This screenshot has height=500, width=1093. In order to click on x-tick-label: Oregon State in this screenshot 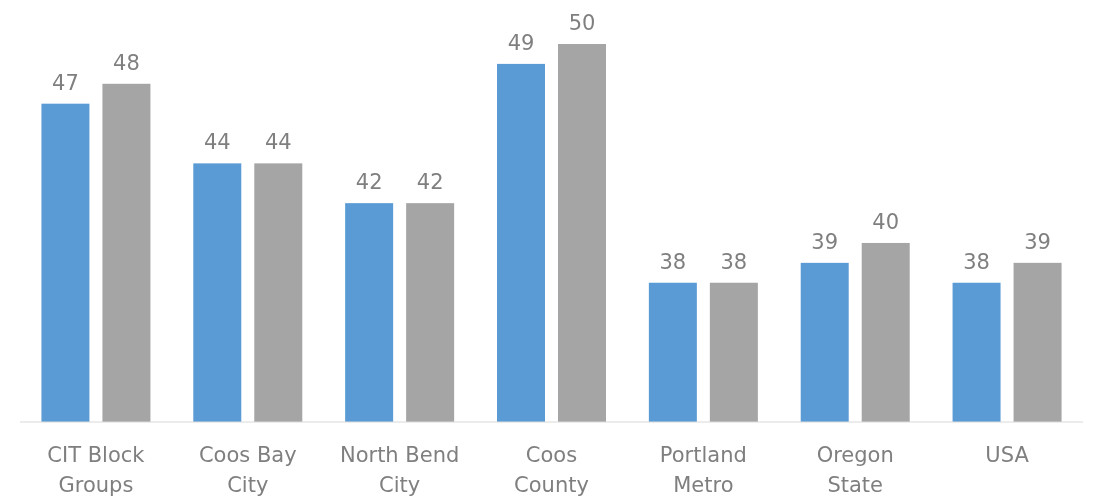, I will do `click(855, 470)`.